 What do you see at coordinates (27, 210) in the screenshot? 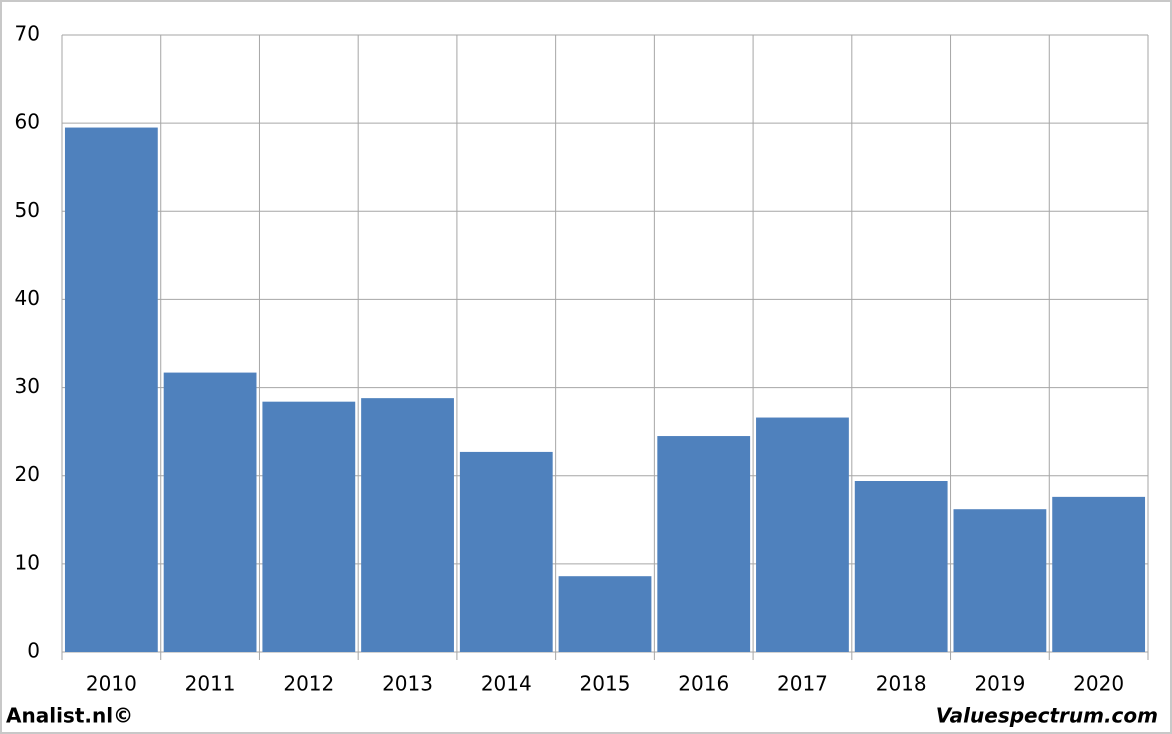
I see `y-tick-label: 50` at bounding box center [27, 210].